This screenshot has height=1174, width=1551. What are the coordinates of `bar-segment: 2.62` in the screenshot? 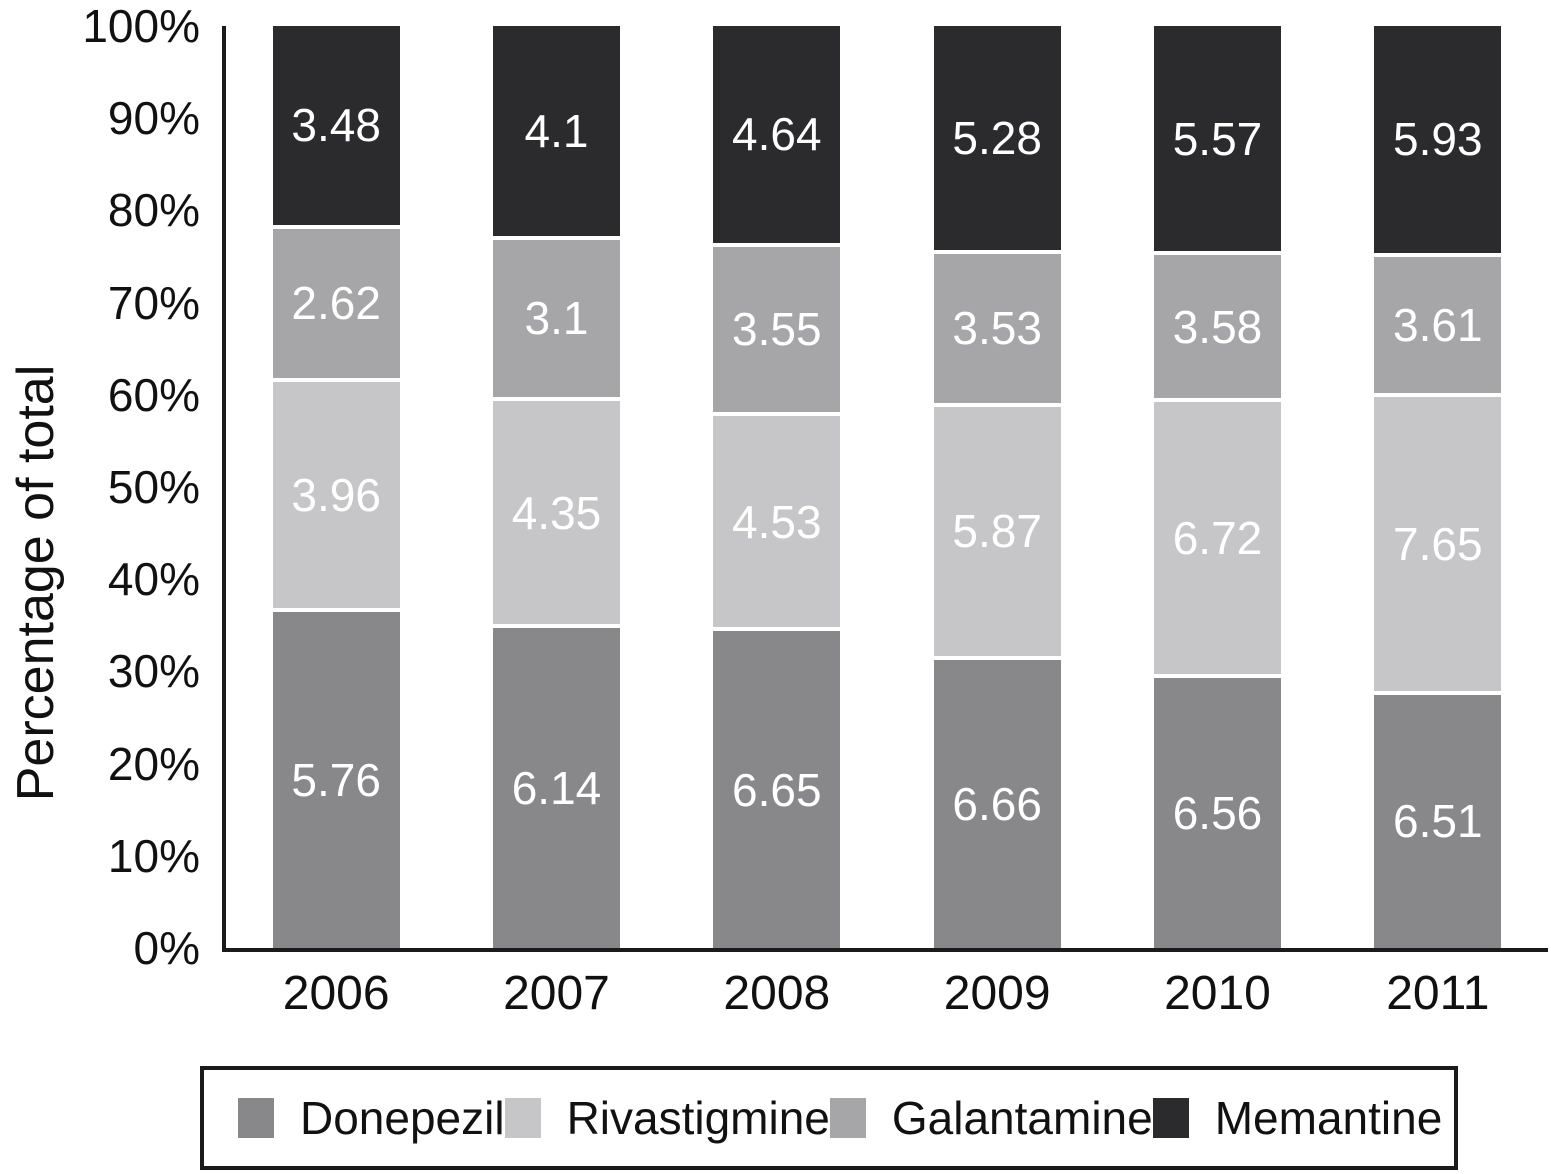 It's located at (336, 305).